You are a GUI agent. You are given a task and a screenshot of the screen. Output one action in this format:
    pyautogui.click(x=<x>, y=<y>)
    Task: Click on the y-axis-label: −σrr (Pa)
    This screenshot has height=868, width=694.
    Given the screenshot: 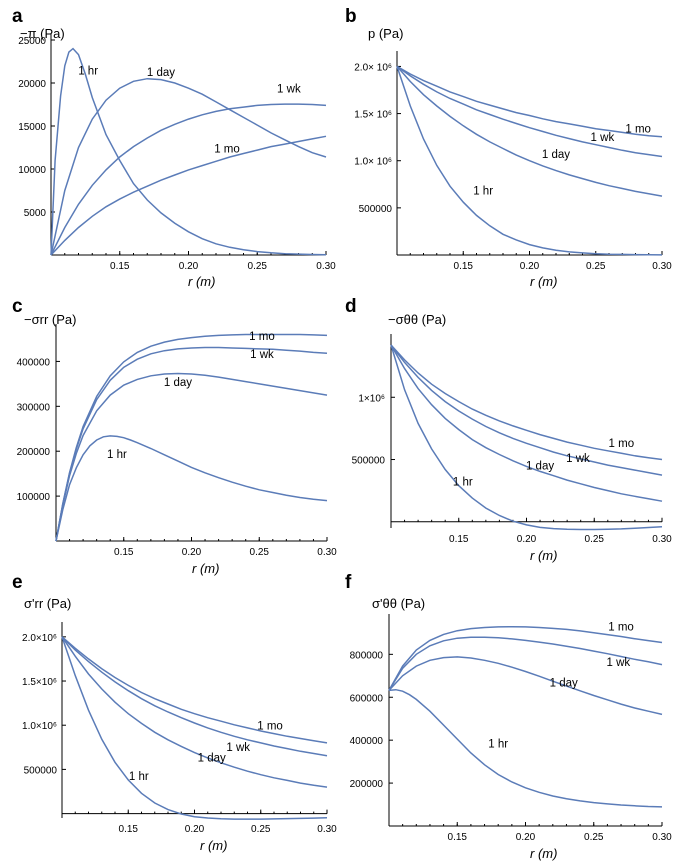 What is the action you would take?
    pyautogui.click(x=50, y=319)
    